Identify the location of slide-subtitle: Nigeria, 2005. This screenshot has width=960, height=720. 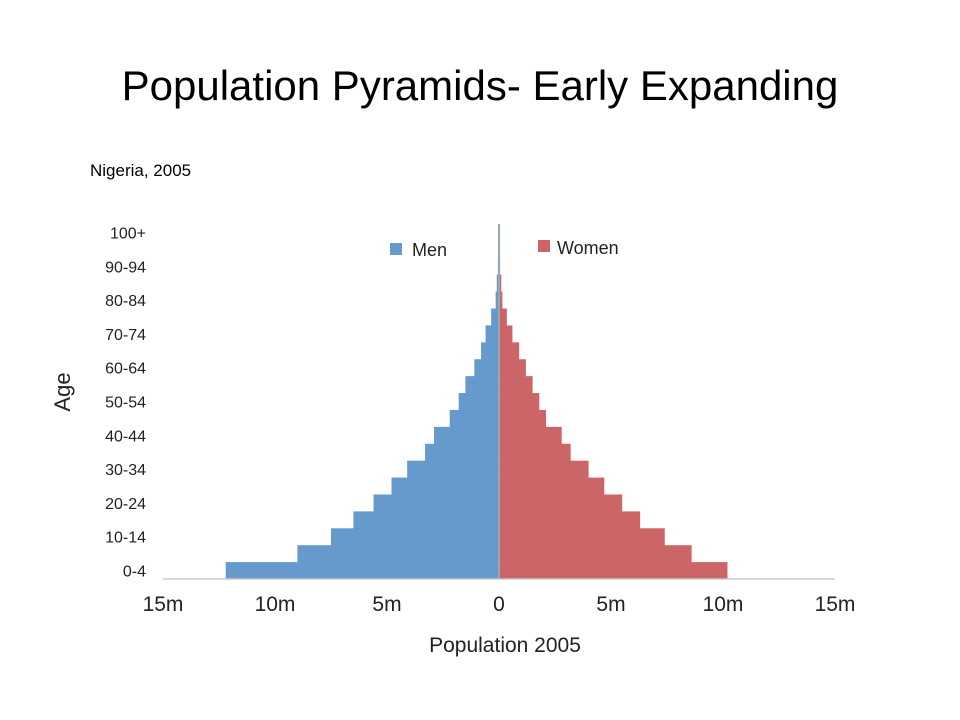
(141, 170).